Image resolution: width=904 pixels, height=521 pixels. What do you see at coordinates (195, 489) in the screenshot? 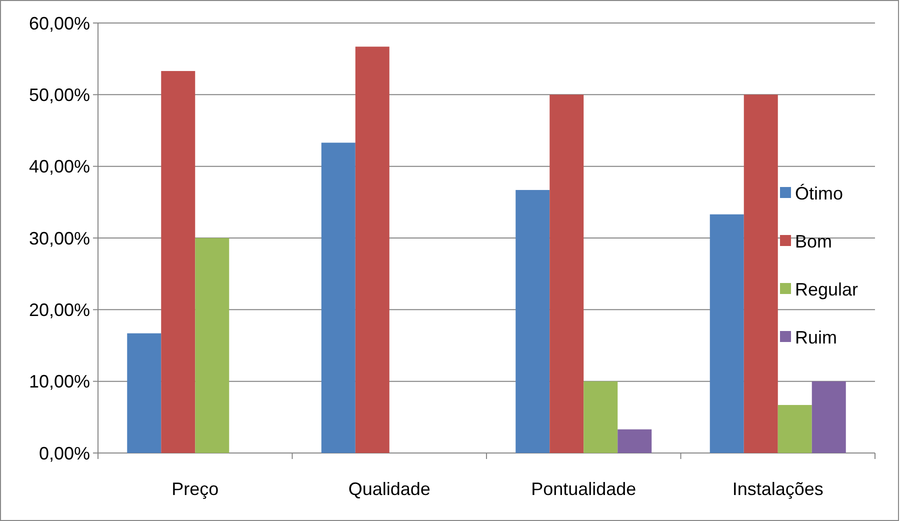
I see `x-tick-label: Preço` at bounding box center [195, 489].